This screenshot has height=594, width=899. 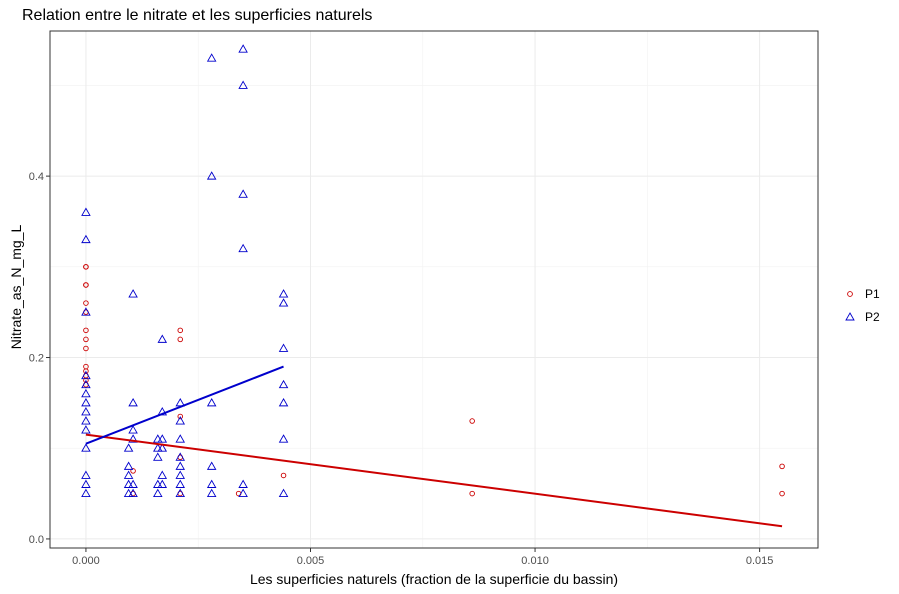 What do you see at coordinates (872, 293) in the screenshot?
I see `legend-label-p1: P1` at bounding box center [872, 293].